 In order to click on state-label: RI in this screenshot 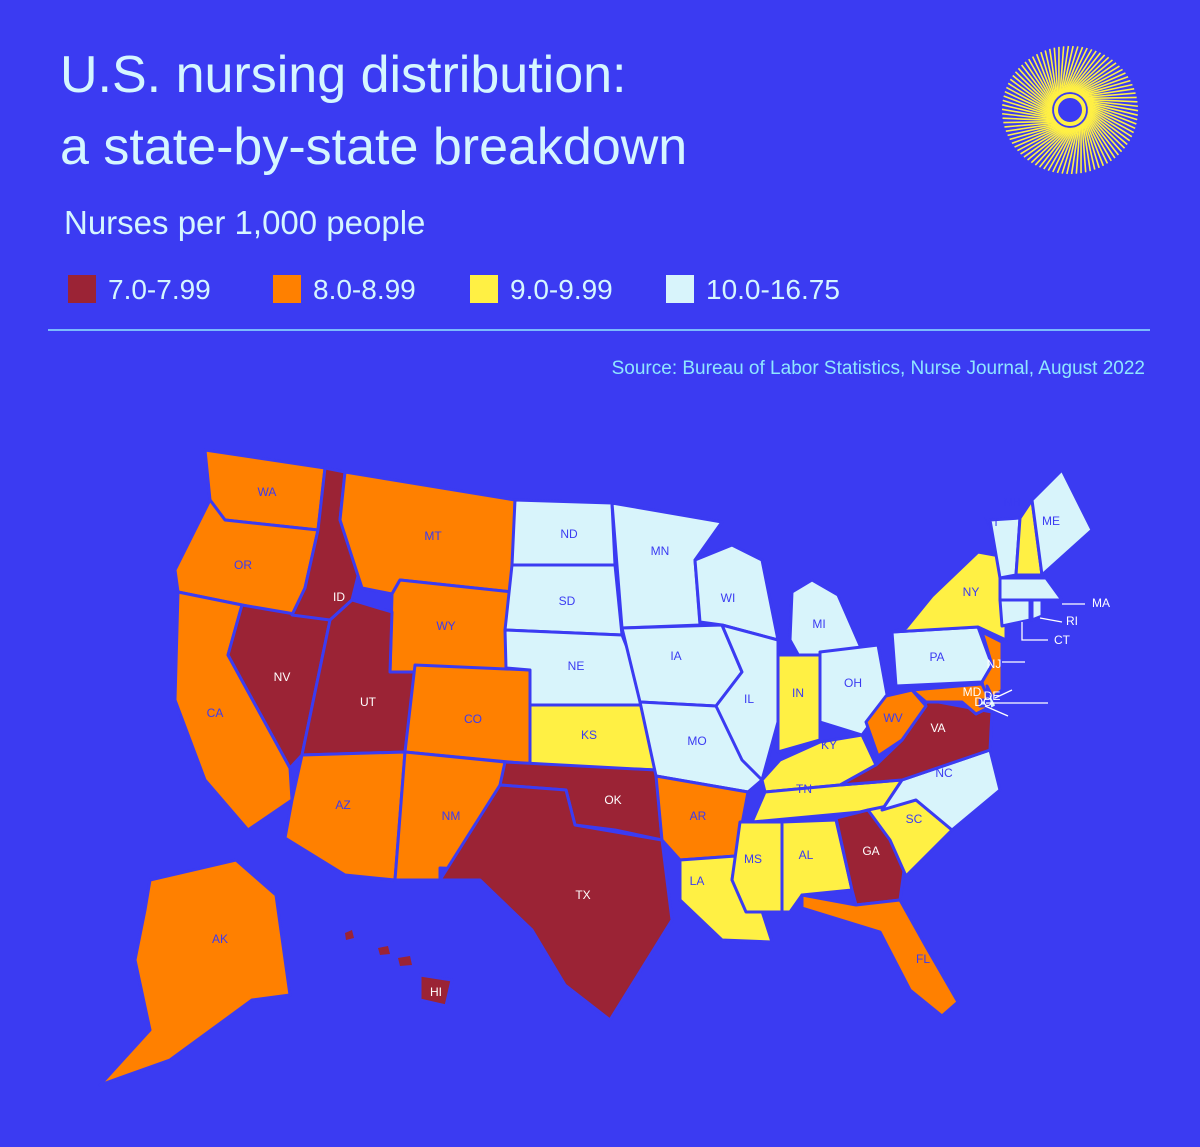, I will do `click(1072, 621)`.